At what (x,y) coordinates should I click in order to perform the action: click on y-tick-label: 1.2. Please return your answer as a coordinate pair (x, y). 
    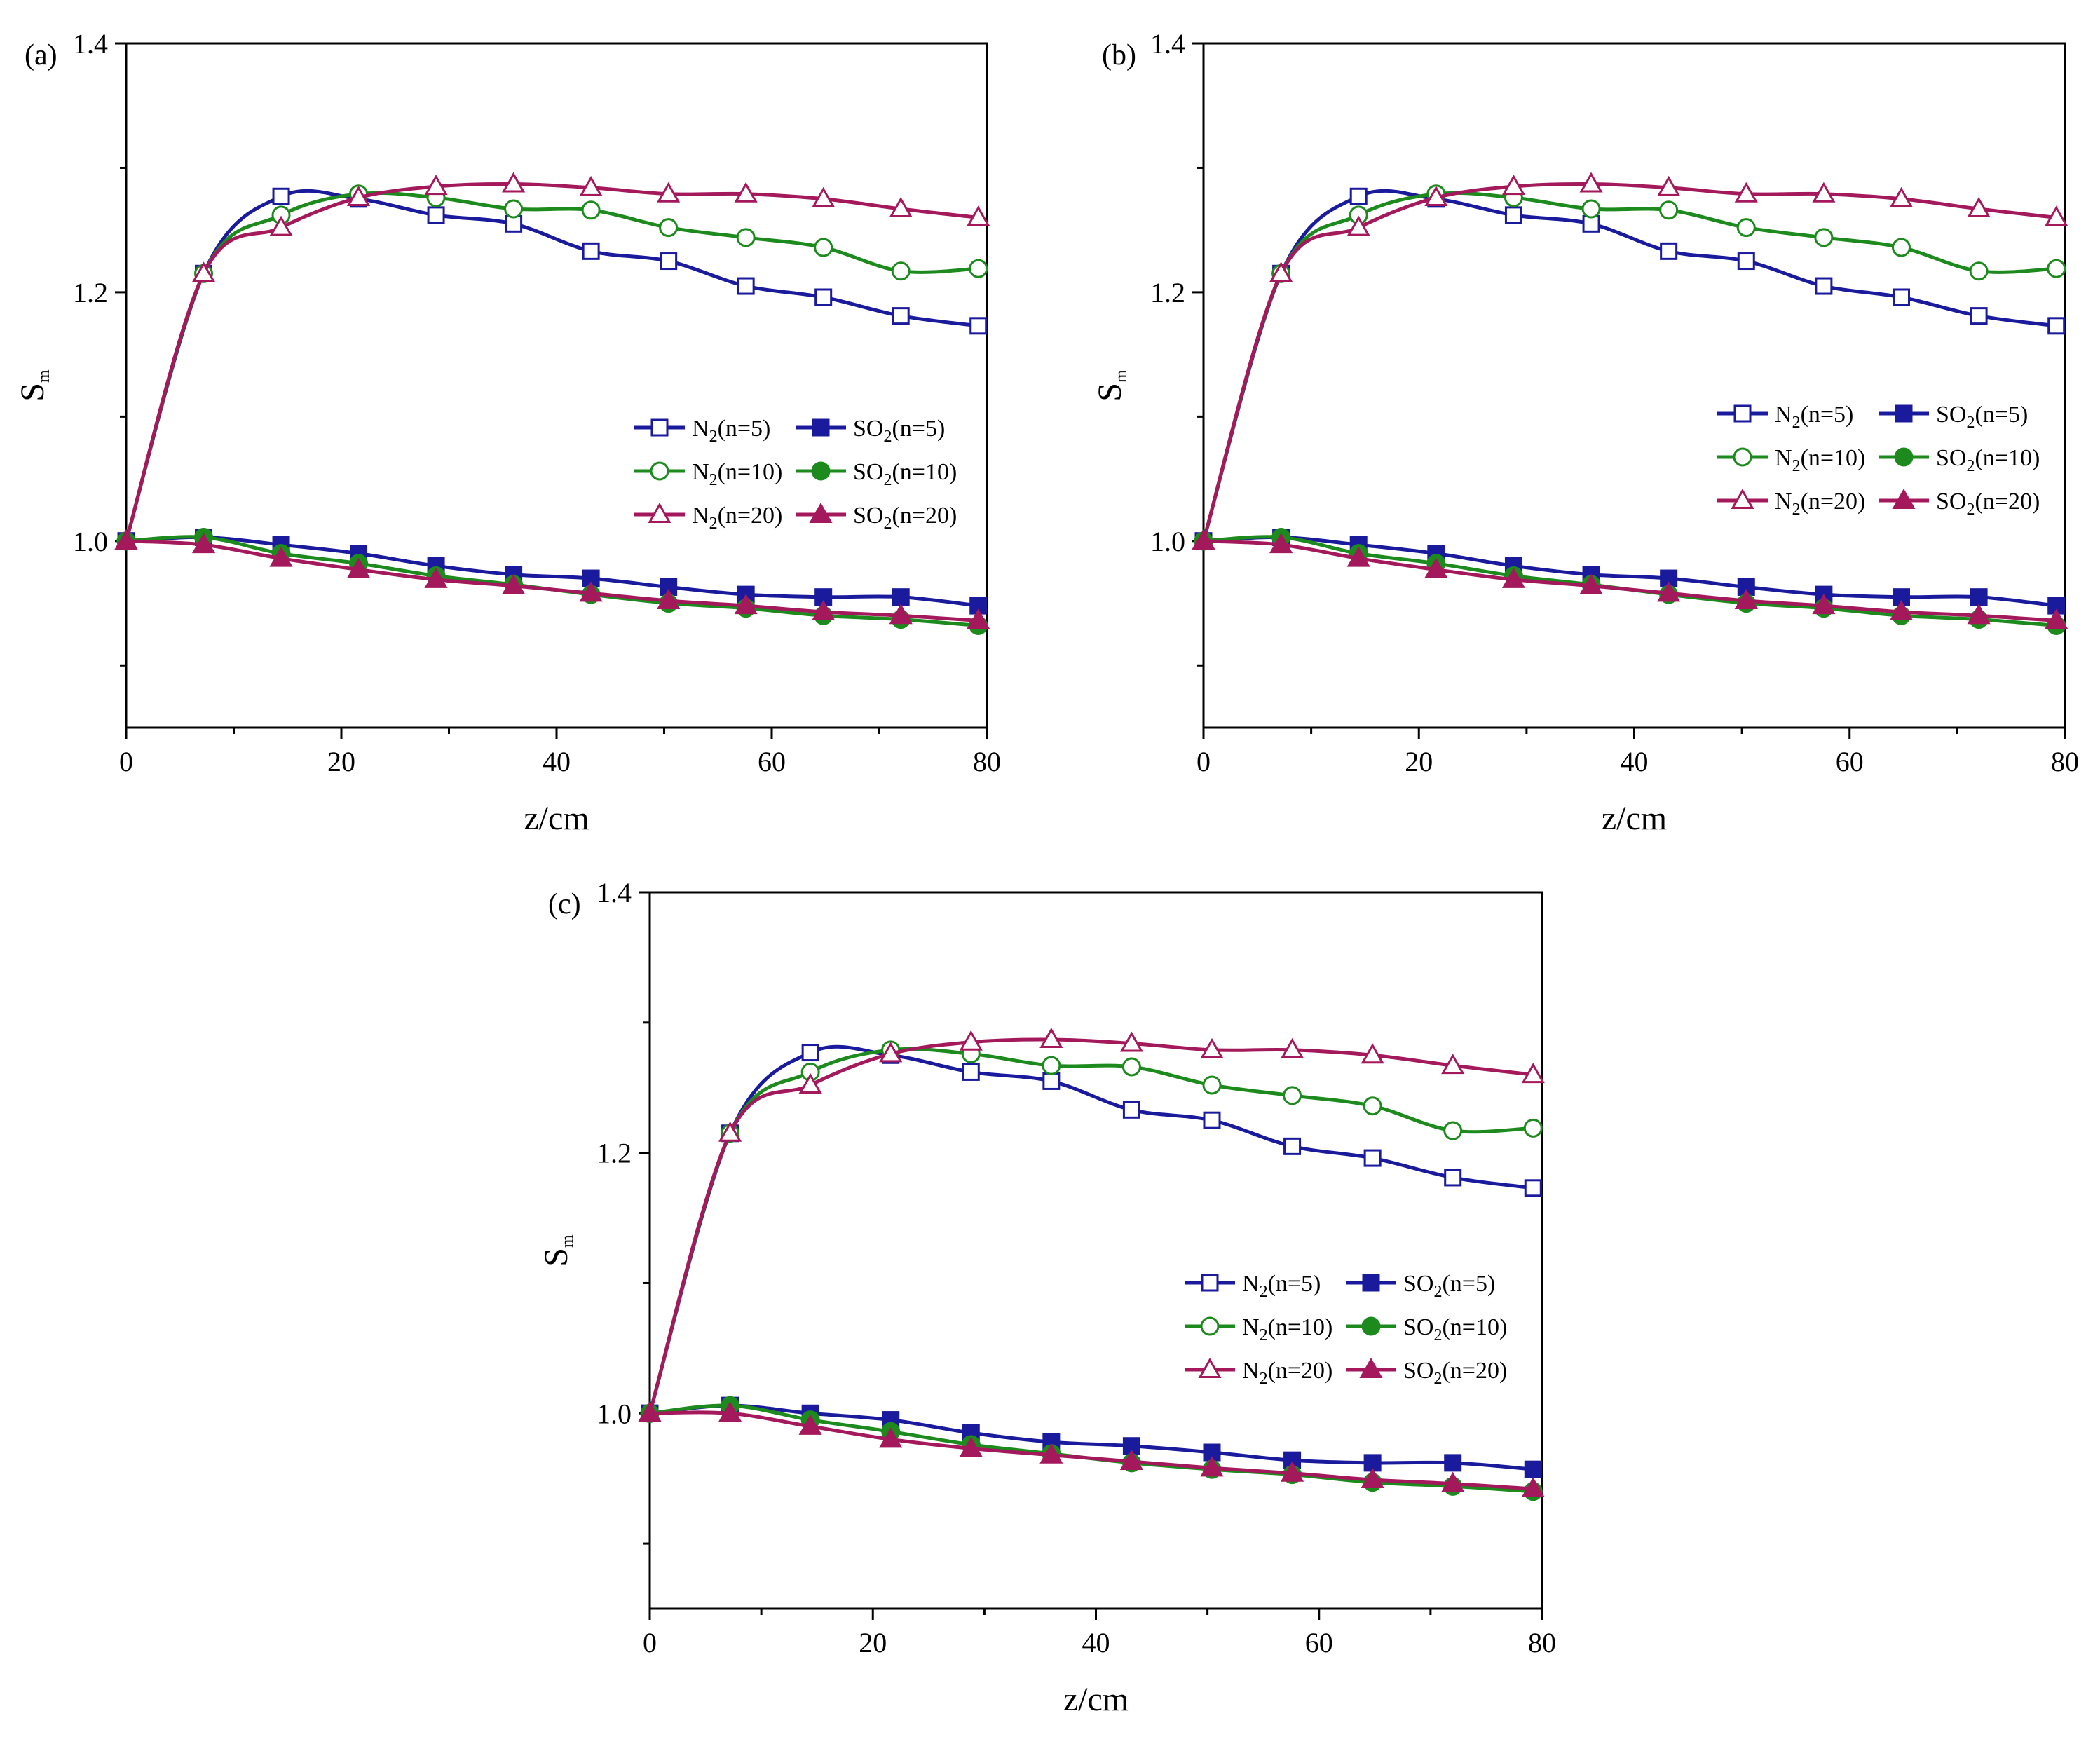
    Looking at the image, I should click on (1167, 292).